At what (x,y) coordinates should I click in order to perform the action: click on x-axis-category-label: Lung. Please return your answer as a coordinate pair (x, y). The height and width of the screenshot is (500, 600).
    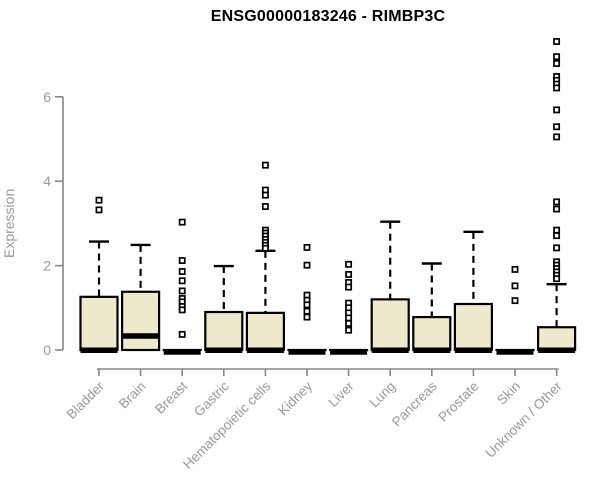
    Looking at the image, I should click on (382, 395).